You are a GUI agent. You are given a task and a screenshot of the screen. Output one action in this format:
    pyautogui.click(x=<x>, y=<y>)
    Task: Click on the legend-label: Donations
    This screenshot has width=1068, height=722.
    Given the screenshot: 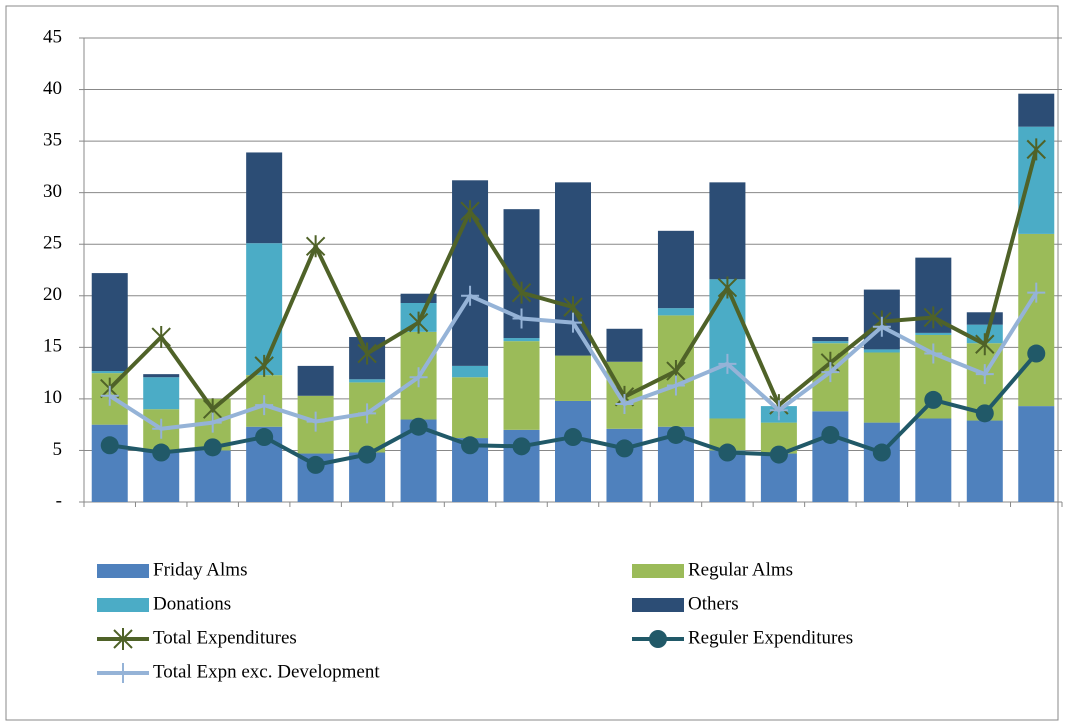 What is the action you would take?
    pyautogui.click(x=192, y=603)
    